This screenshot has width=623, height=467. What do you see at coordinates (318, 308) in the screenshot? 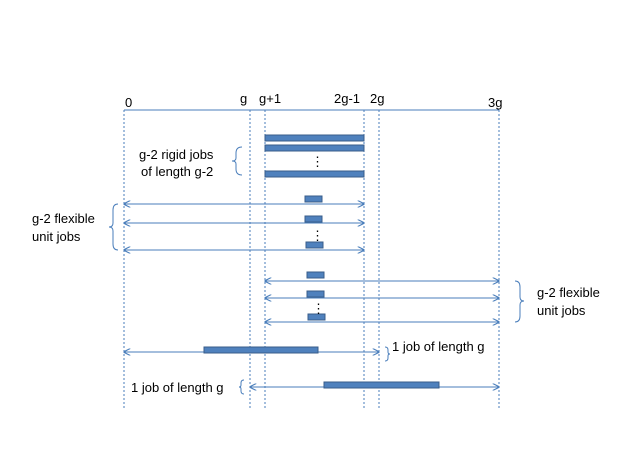
I see `flex-right-ellipsis: ⋮` at bounding box center [318, 308].